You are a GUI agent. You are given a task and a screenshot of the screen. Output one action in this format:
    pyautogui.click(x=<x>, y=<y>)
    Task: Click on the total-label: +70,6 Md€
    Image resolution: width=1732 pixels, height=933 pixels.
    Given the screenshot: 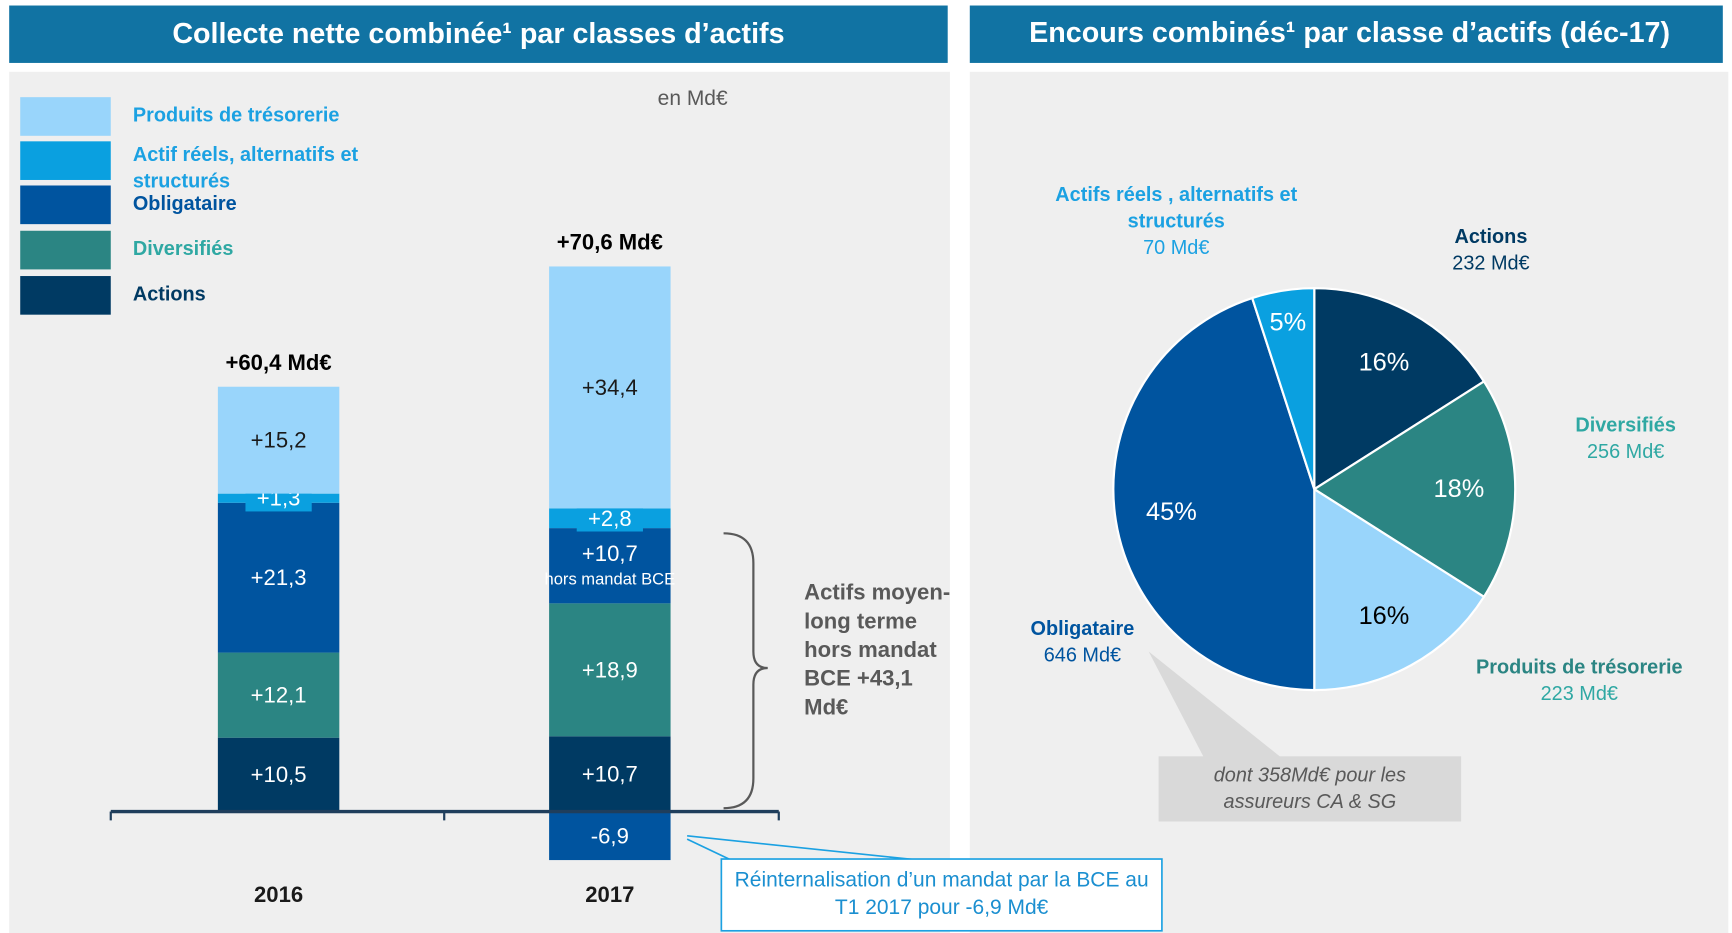 What is the action you would take?
    pyautogui.click(x=610, y=242)
    